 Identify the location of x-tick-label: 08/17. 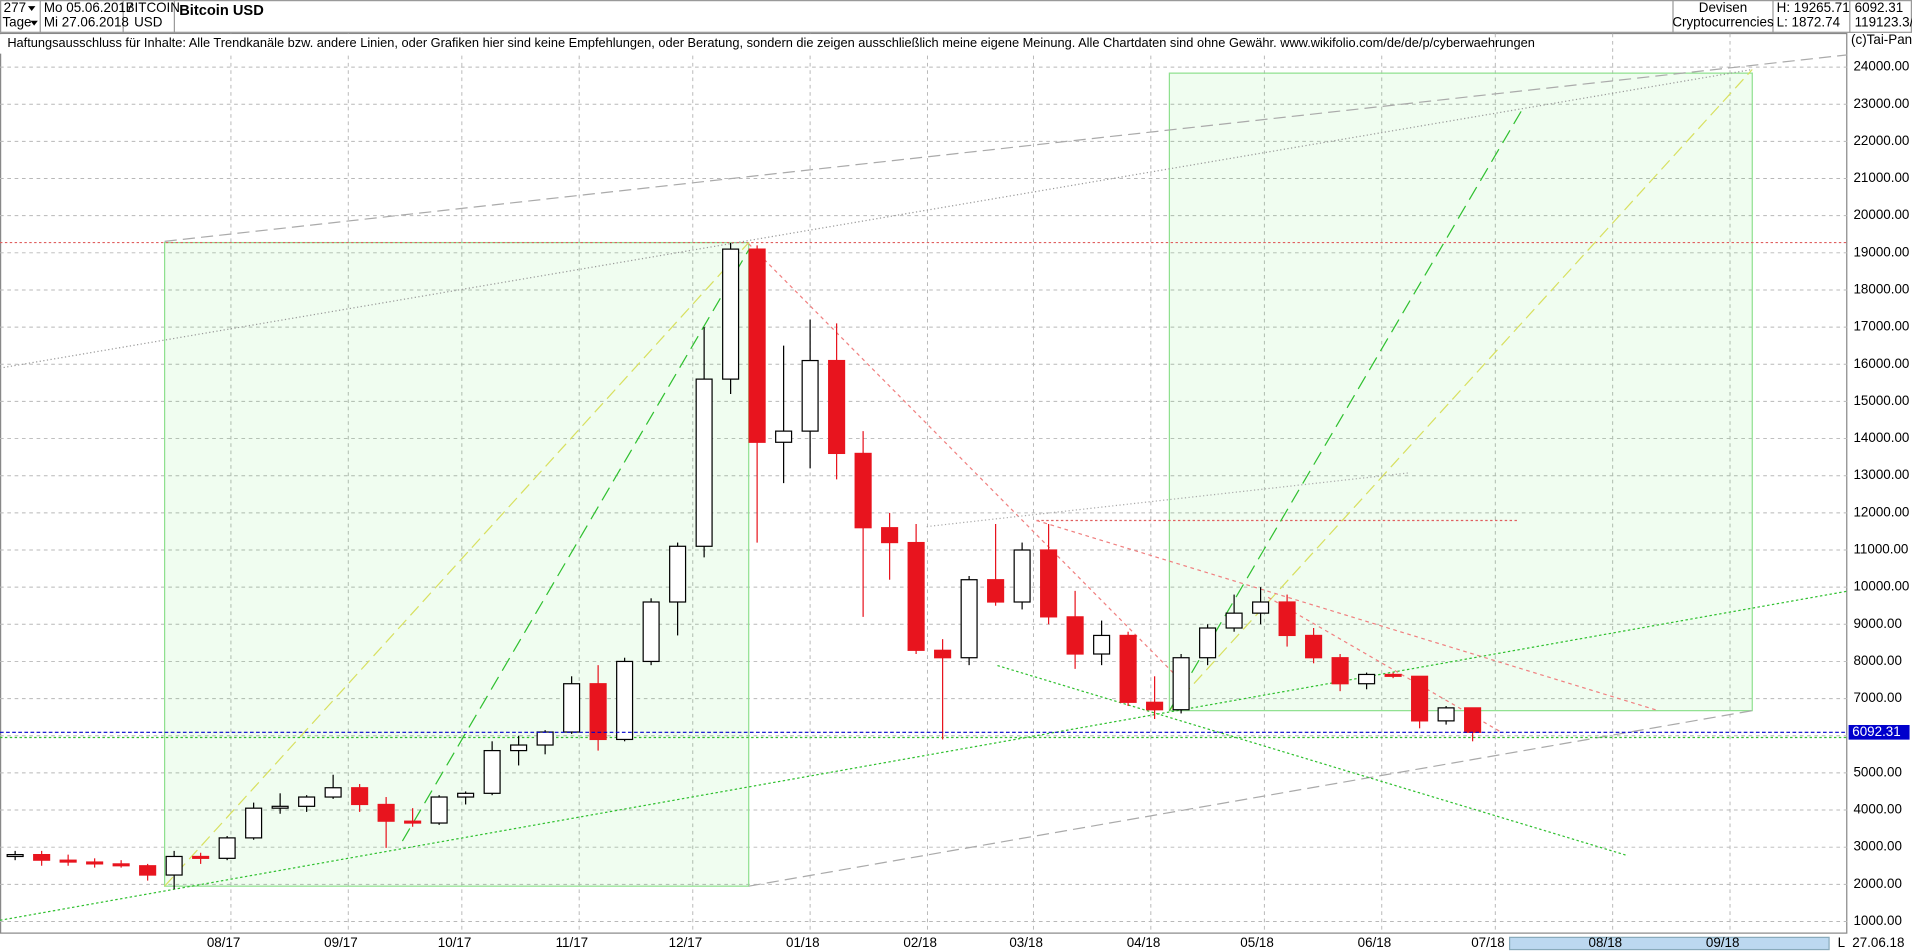
(224, 942).